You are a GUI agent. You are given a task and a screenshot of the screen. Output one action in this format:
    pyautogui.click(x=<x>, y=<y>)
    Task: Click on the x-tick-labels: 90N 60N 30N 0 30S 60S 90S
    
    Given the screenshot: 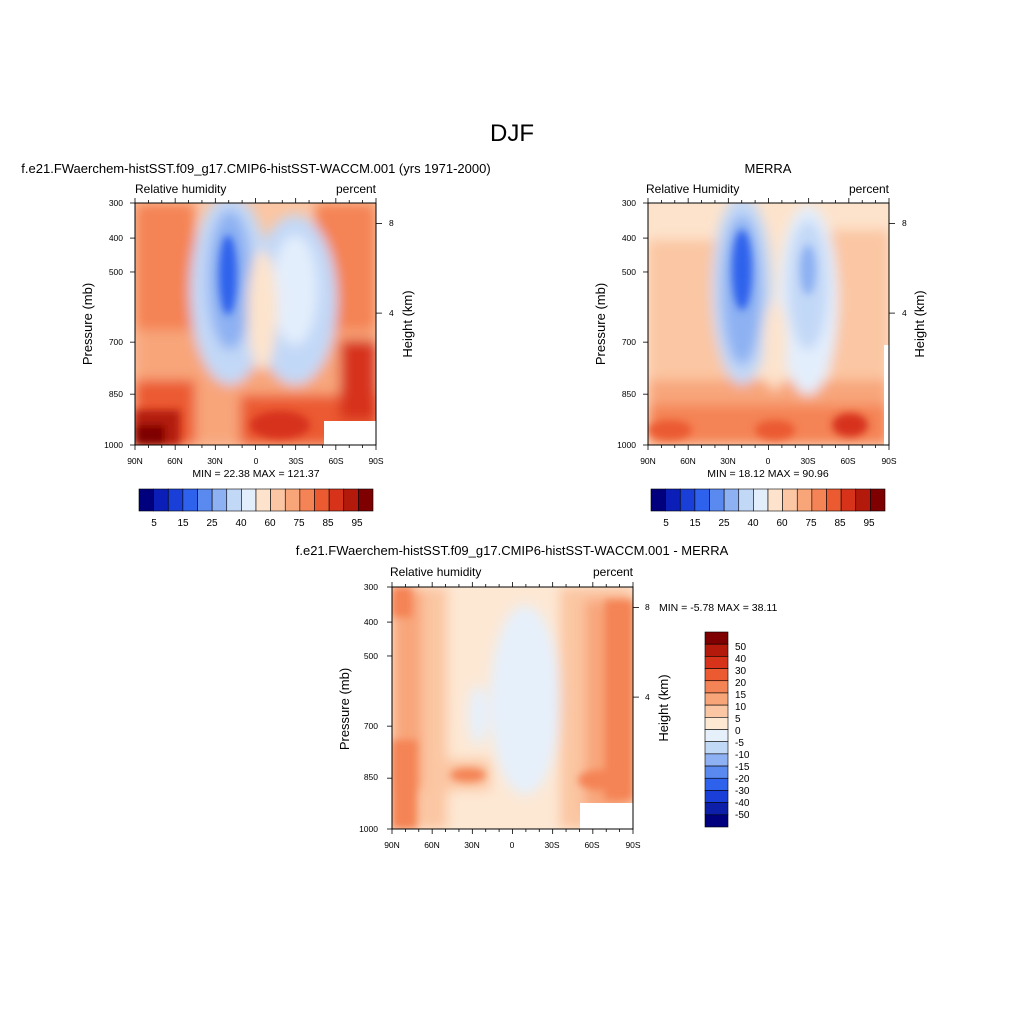 What is the action you would take?
    pyautogui.click(x=768, y=461)
    